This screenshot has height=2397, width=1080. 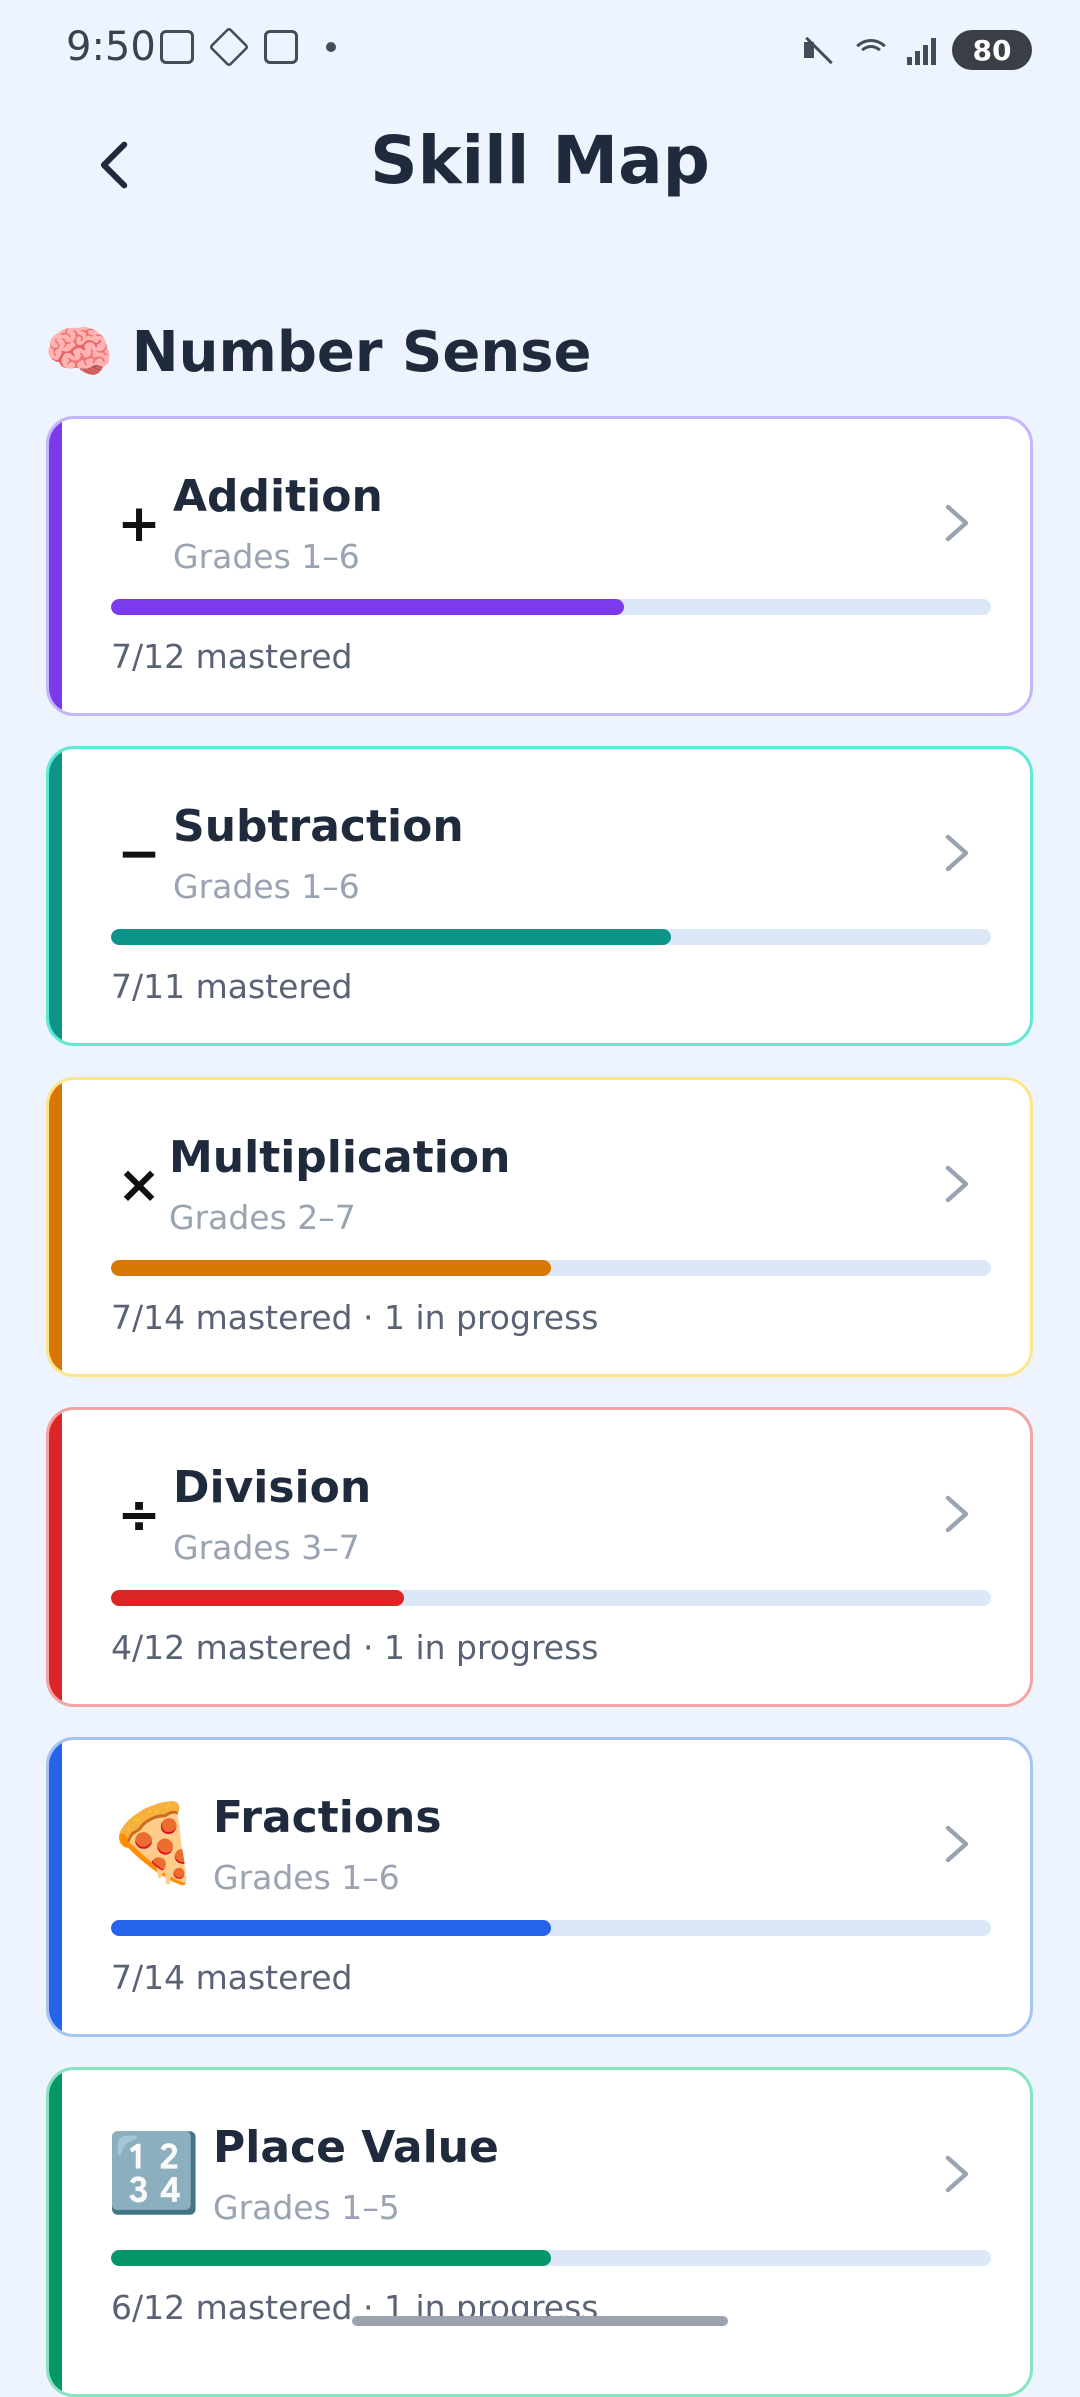 I want to click on status-time: 9:50, so click(x=111, y=47).